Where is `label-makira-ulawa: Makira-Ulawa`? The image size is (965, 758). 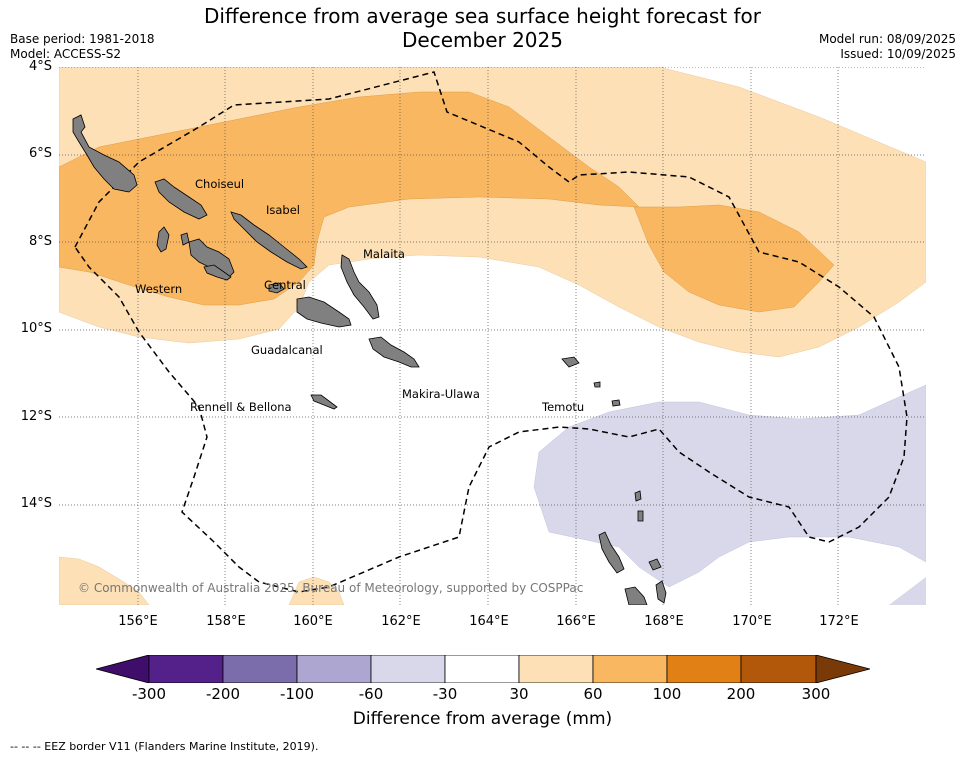 label-makira-ulawa: Makira-Ulawa is located at coordinates (441, 394).